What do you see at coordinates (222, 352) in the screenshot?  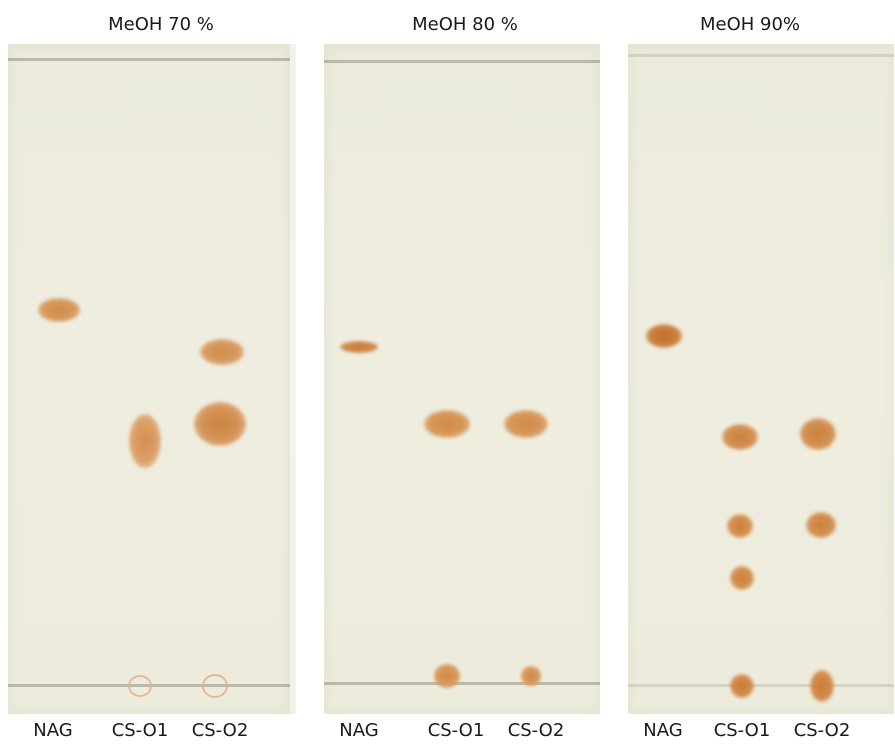 I see `spot-cs-o2-upper` at bounding box center [222, 352].